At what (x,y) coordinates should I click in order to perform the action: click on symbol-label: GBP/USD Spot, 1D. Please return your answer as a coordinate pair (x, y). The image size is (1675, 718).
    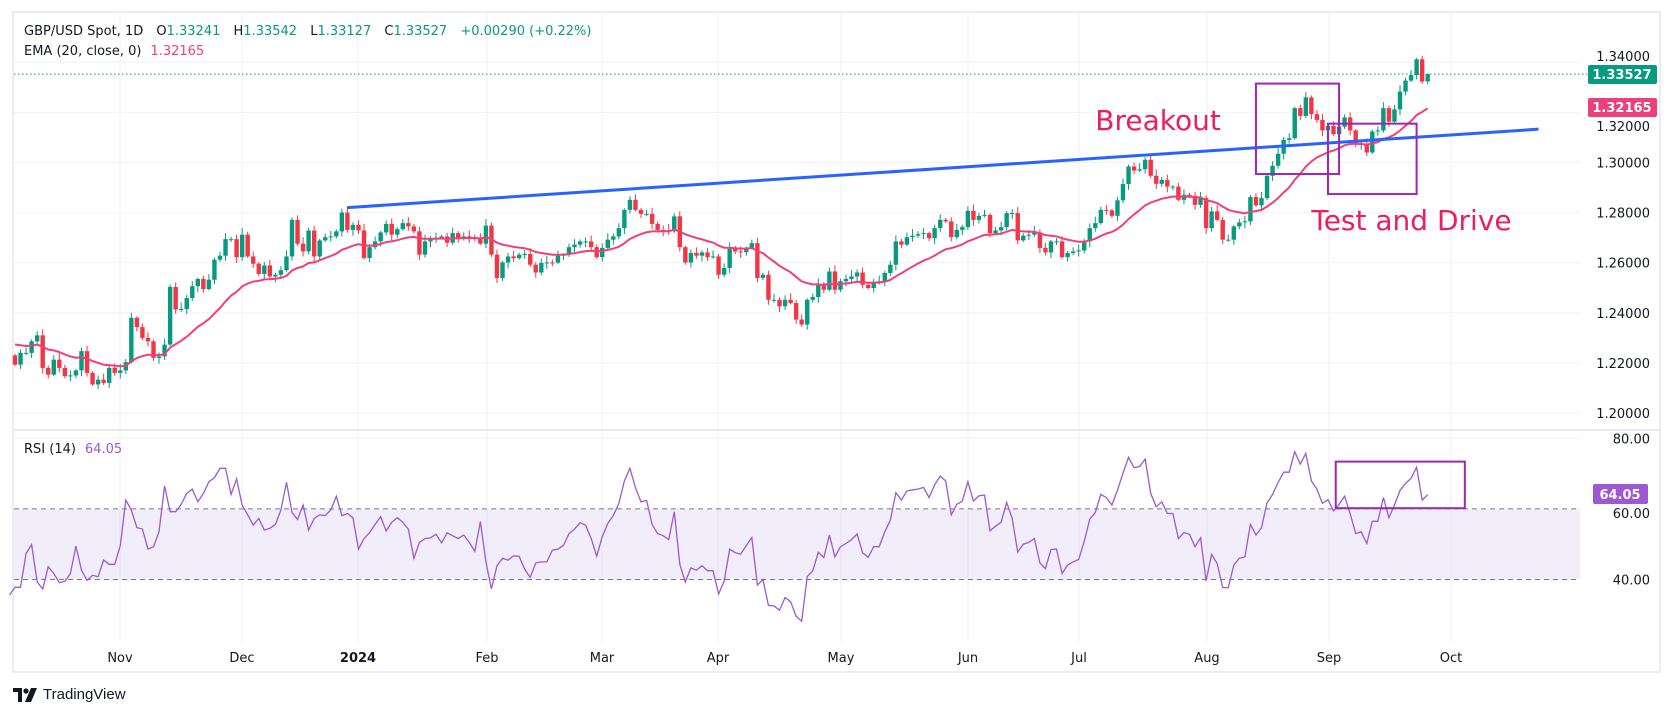
    Looking at the image, I should click on (84, 31).